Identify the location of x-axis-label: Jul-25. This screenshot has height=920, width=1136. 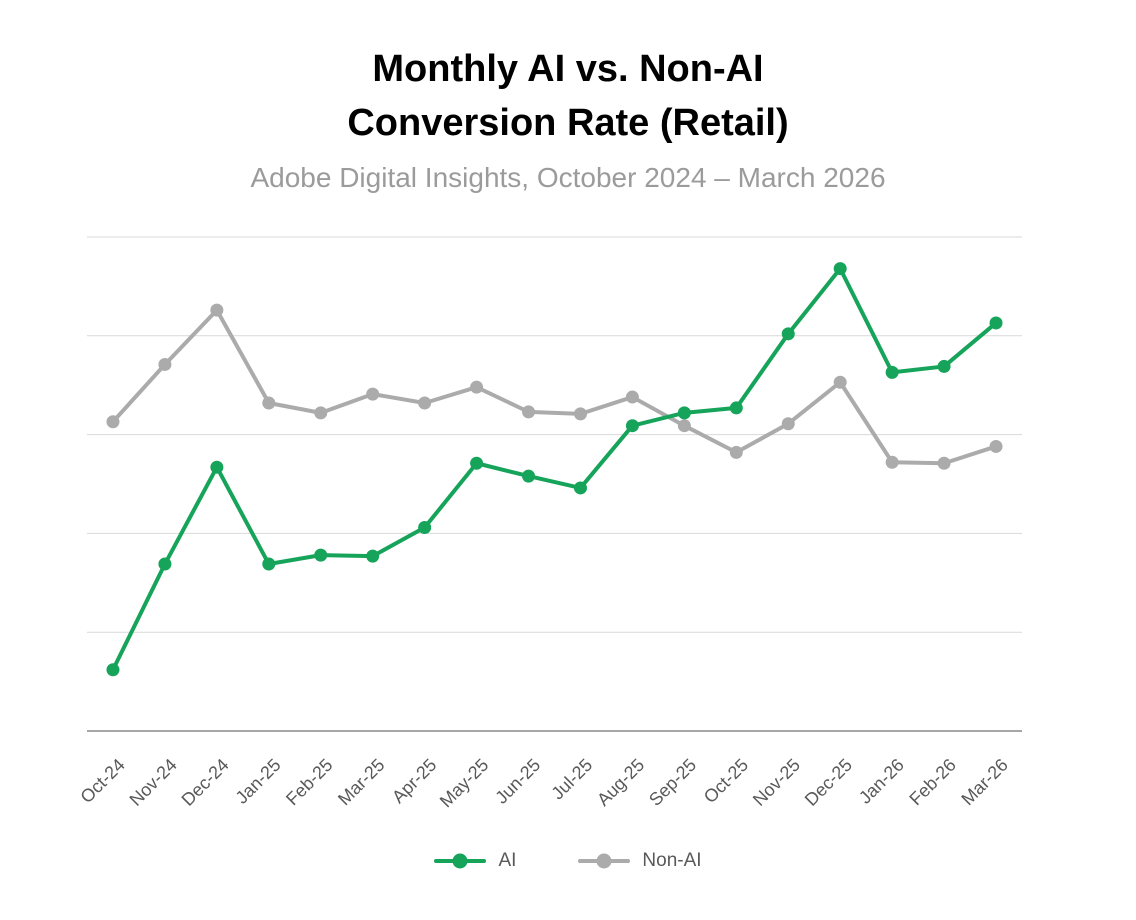
(571, 779).